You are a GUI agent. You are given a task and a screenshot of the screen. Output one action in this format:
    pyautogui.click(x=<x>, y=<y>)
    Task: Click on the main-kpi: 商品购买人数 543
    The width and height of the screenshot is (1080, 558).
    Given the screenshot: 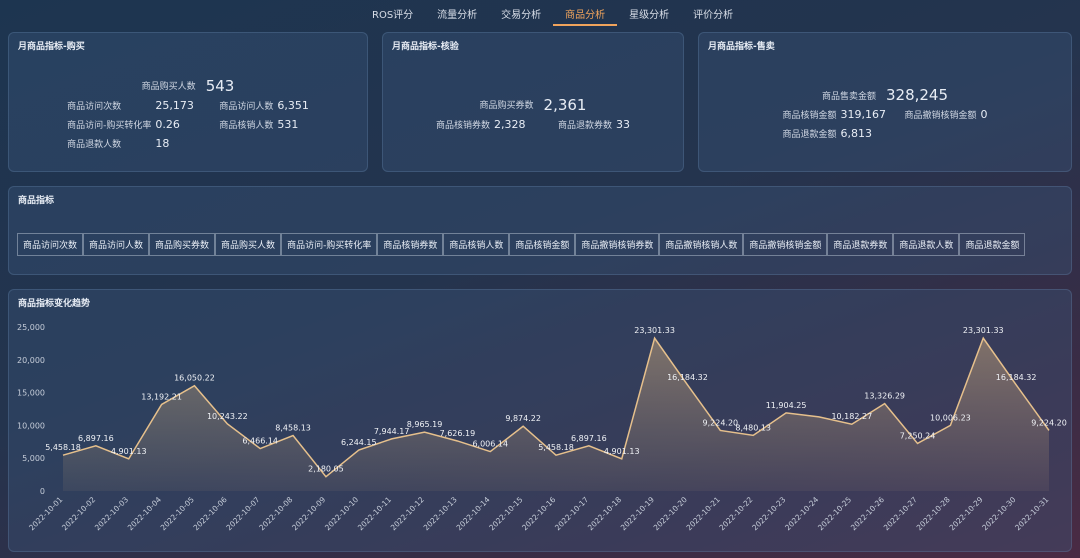 What is the action you would take?
    pyautogui.click(x=188, y=86)
    